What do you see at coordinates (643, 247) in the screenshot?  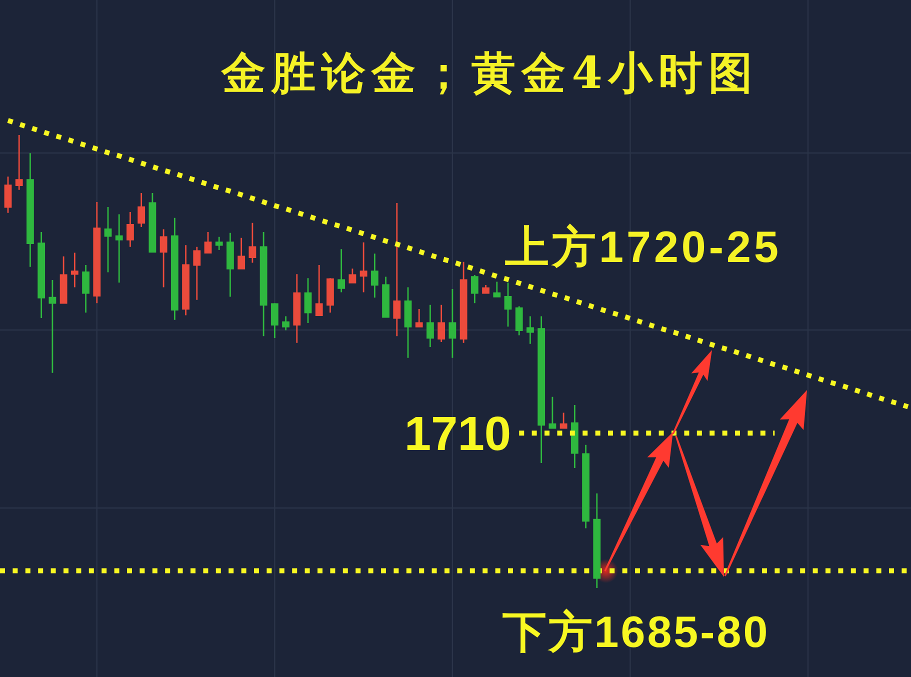 I see `annotation: 上方1720-25` at bounding box center [643, 247].